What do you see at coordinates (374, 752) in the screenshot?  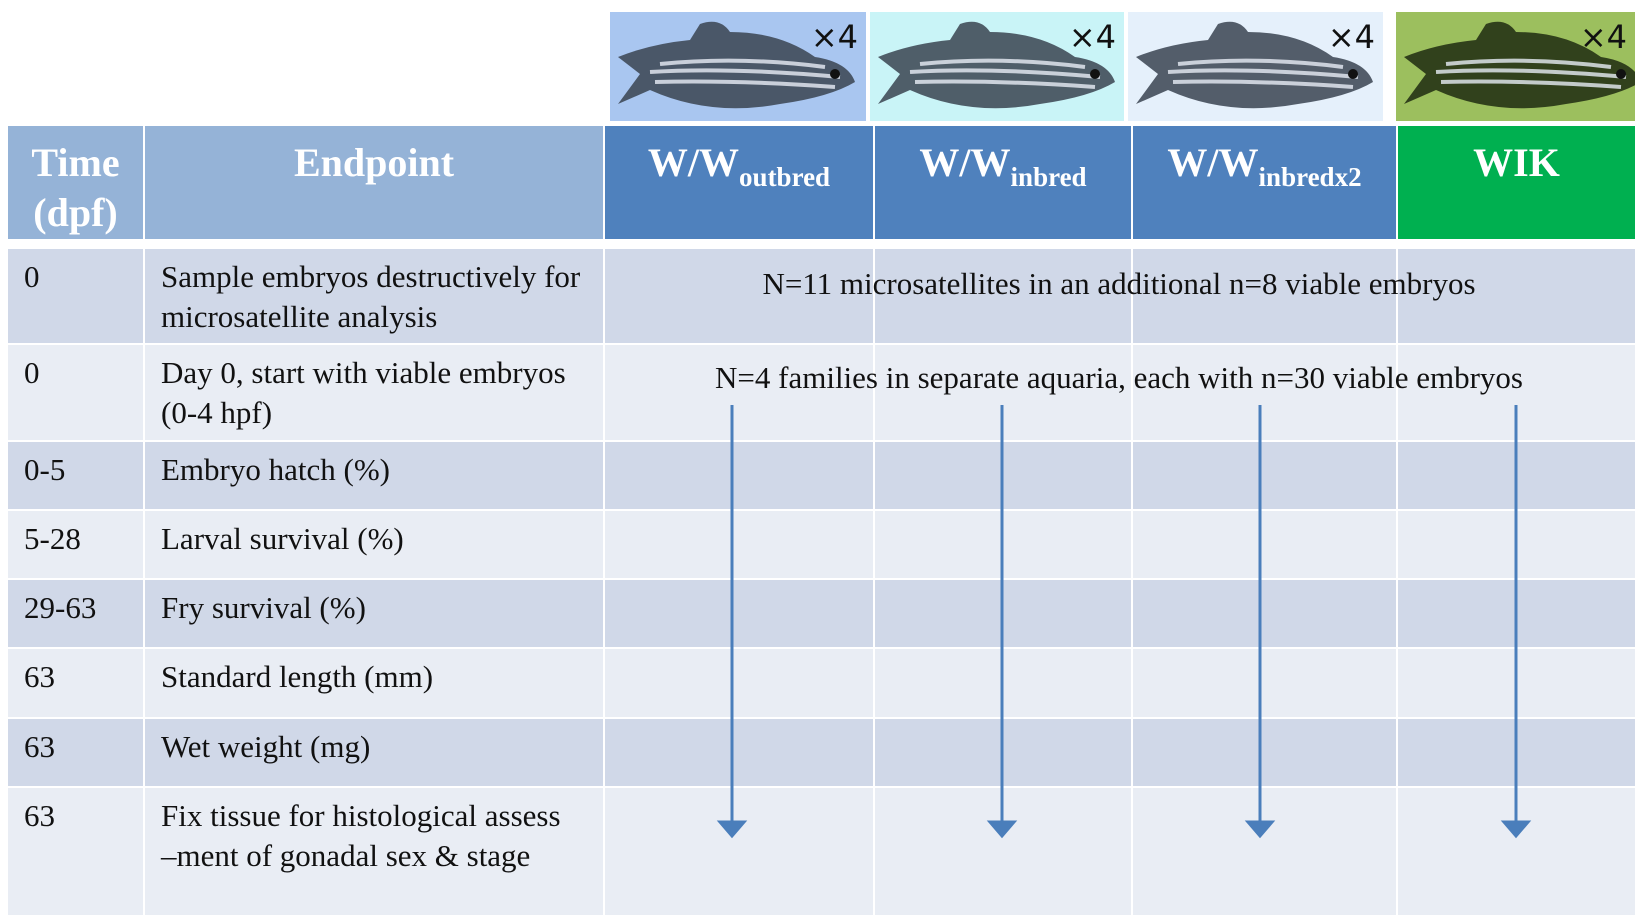 I see `table-cell: Wet weight (mg)` at bounding box center [374, 752].